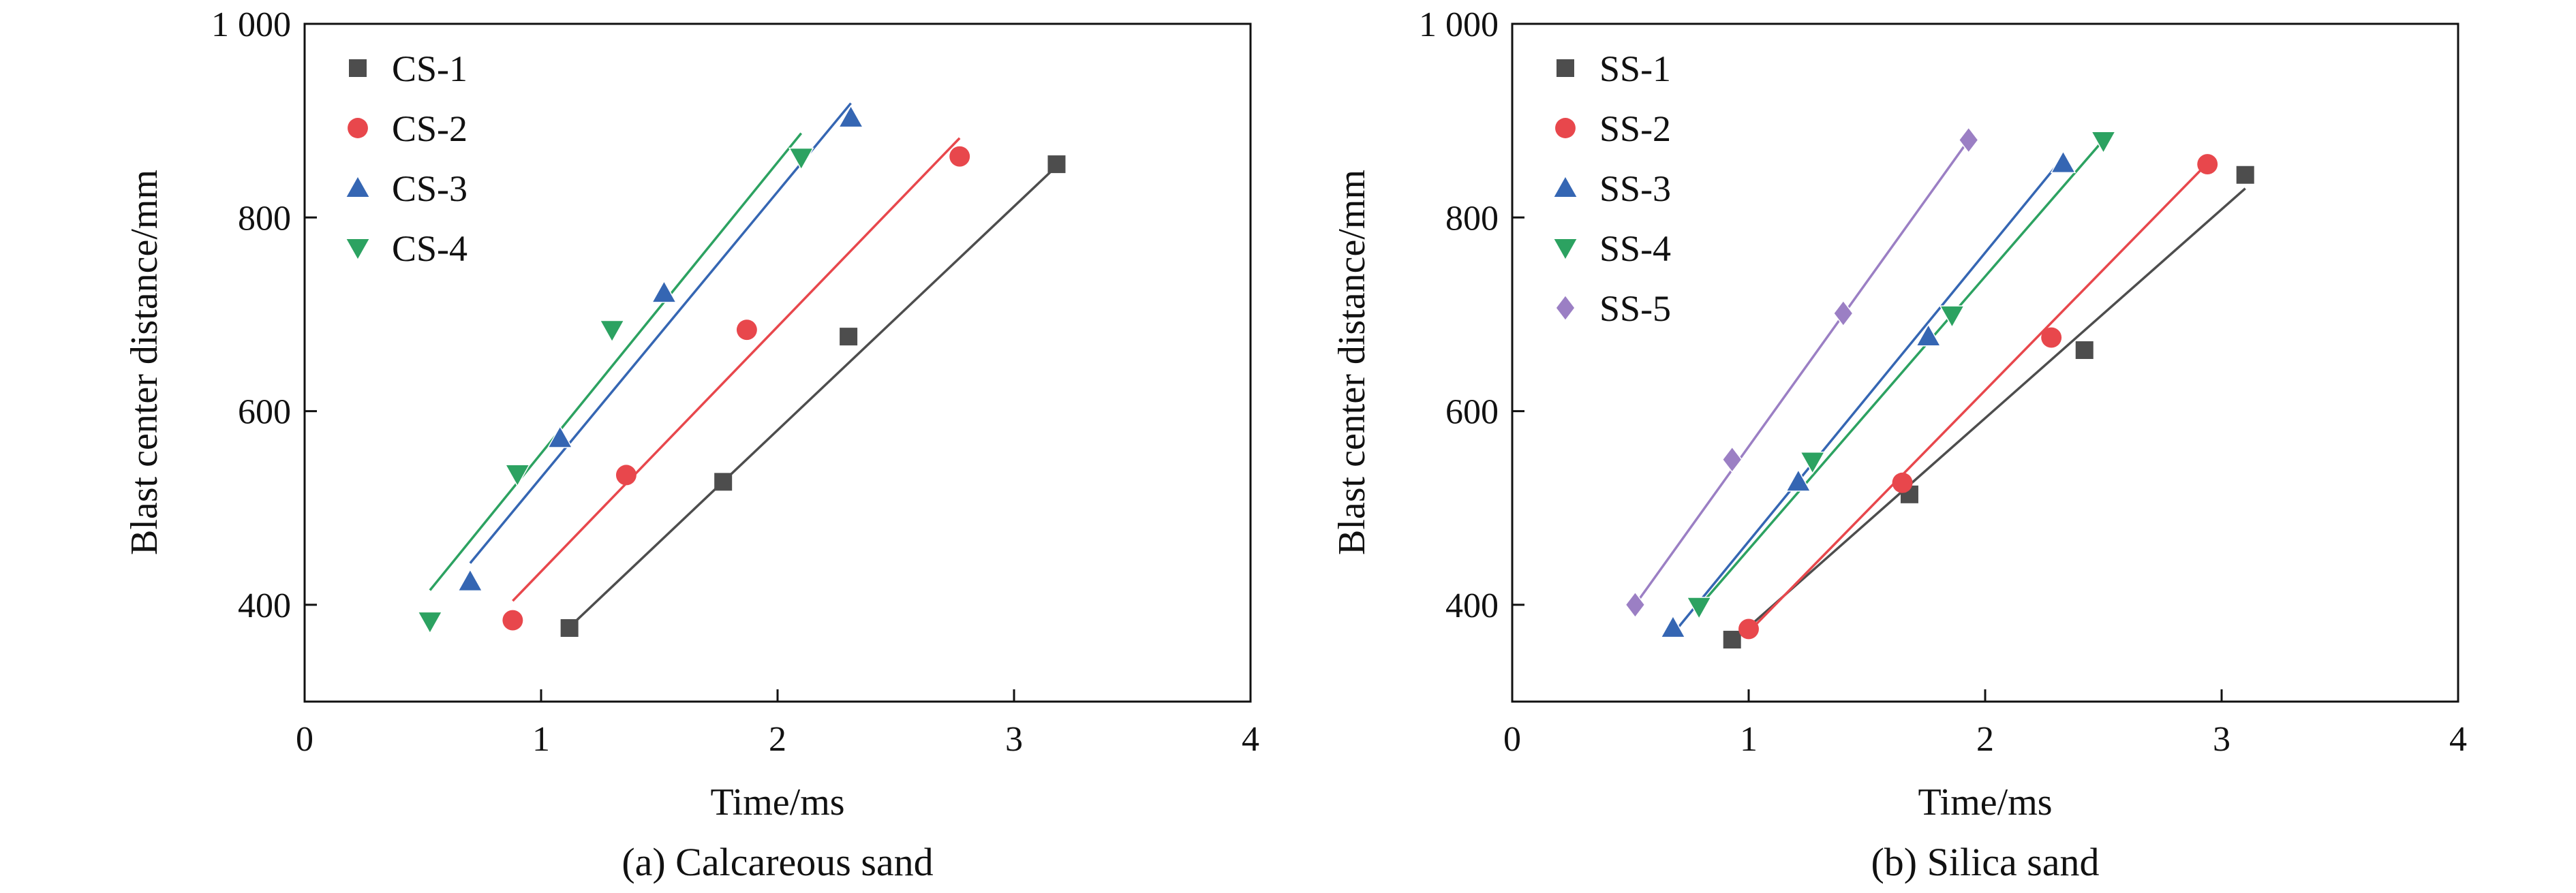  What do you see at coordinates (777, 862) in the screenshot?
I see `panel-caption: (a) Calcareous sand` at bounding box center [777, 862].